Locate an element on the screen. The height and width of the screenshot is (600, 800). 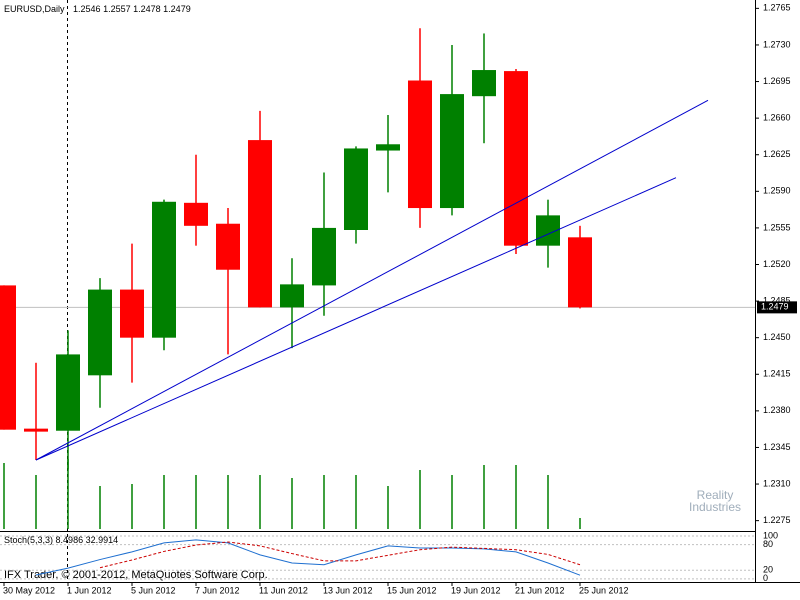
chart-header: EURUSD,Daily 1.2546 1.2557 1.2478 1.2479 is located at coordinates (97, 9).